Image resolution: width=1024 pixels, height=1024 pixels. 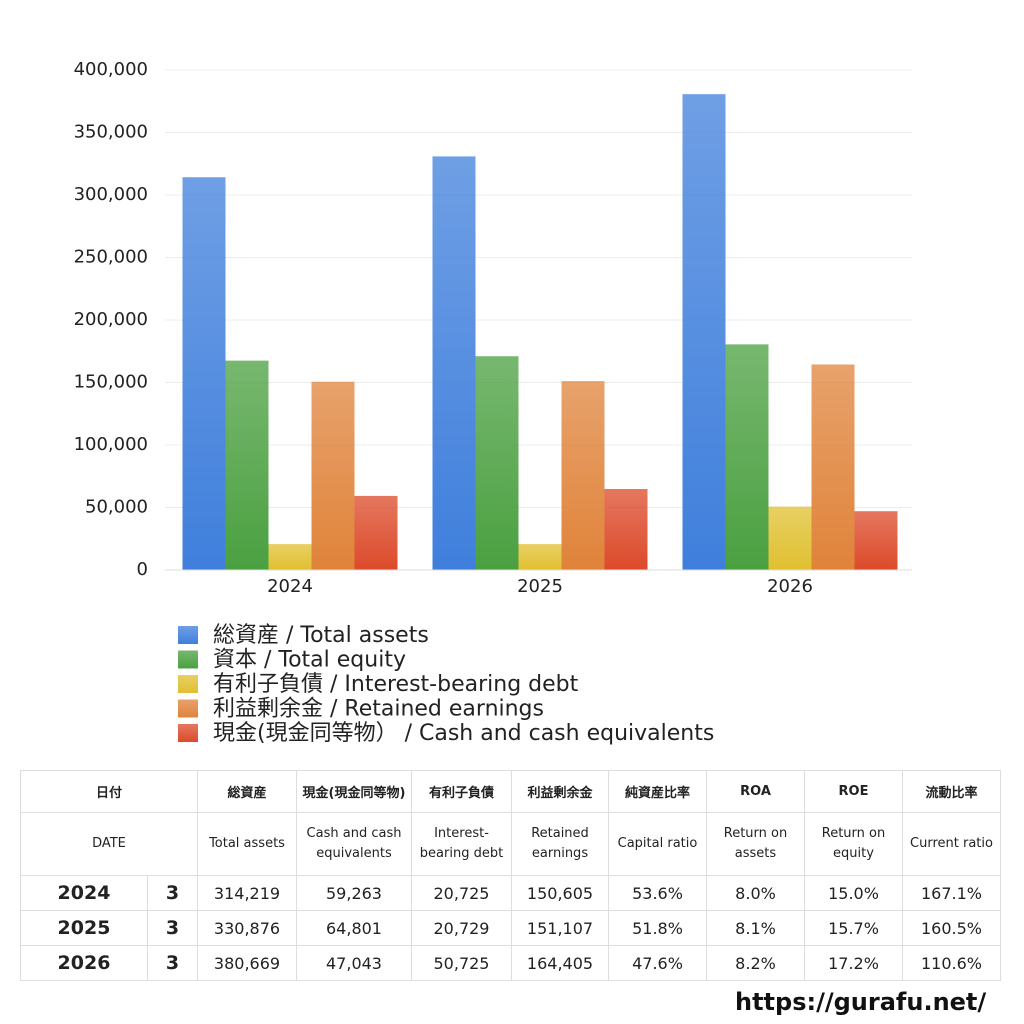 What do you see at coordinates (461, 963) in the screenshot?
I see `table-cell: 50,725` at bounding box center [461, 963].